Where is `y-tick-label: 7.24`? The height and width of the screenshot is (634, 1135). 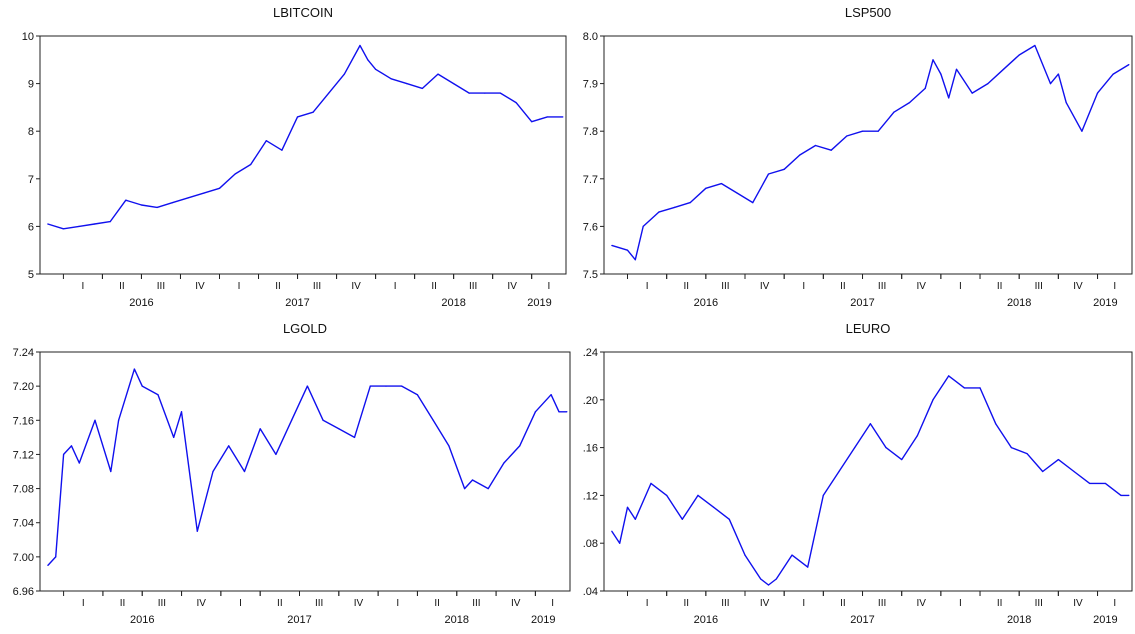 y-tick-label: 7.24 is located at coordinates (23, 353).